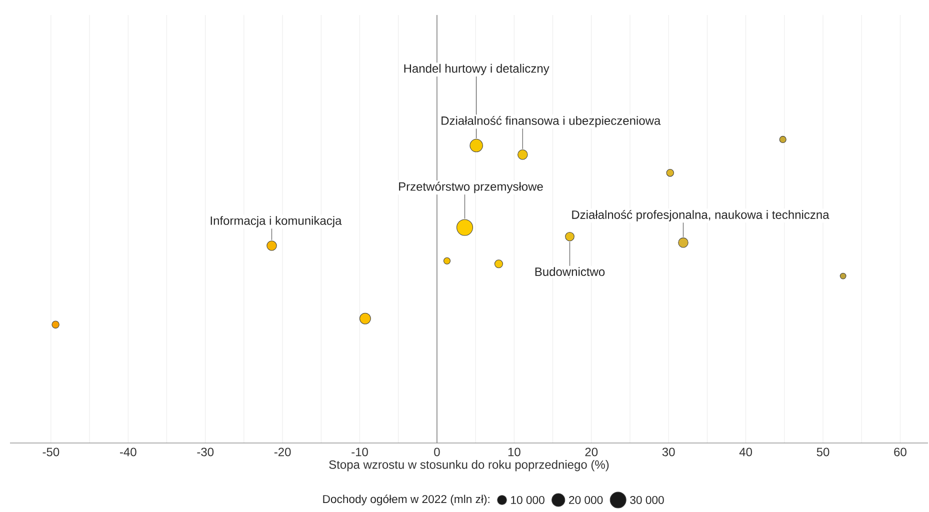 The image size is (929, 512). I want to click on x-axis-title: Stopa wzrostu w stosunku do roku poprzedniego (%), so click(469, 466).